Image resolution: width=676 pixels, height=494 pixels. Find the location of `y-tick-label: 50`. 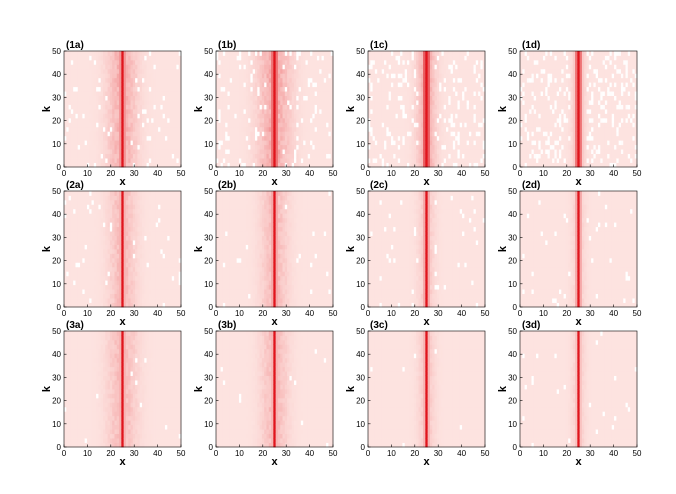

y-tick-label: 50 is located at coordinates (56, 51).